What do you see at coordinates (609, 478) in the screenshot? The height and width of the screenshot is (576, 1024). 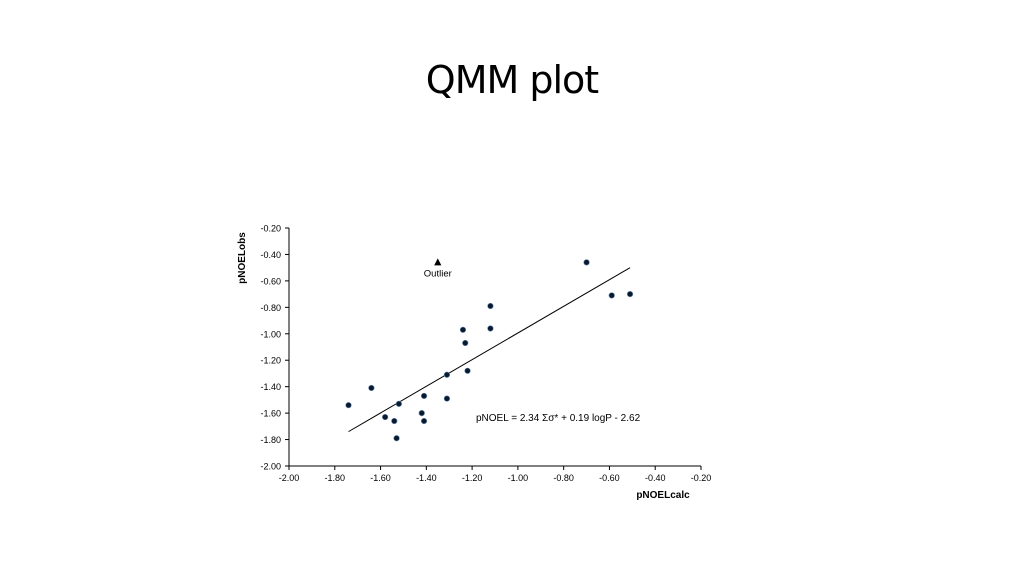 I see `x-tick-label: -0.60` at bounding box center [609, 478].